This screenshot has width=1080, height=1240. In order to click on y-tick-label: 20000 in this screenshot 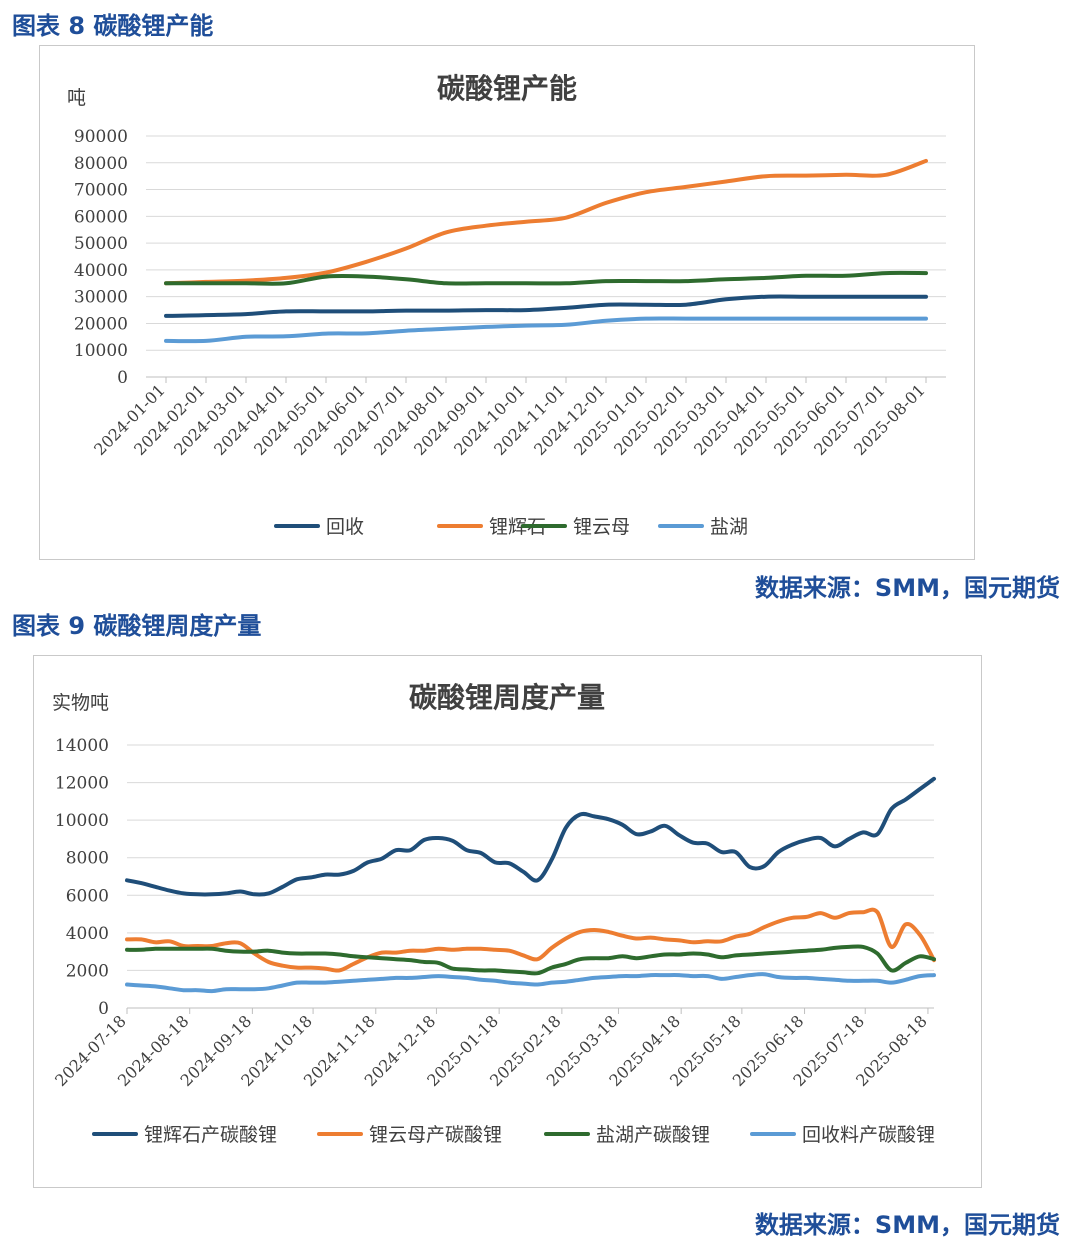, I will do `click(101, 324)`.